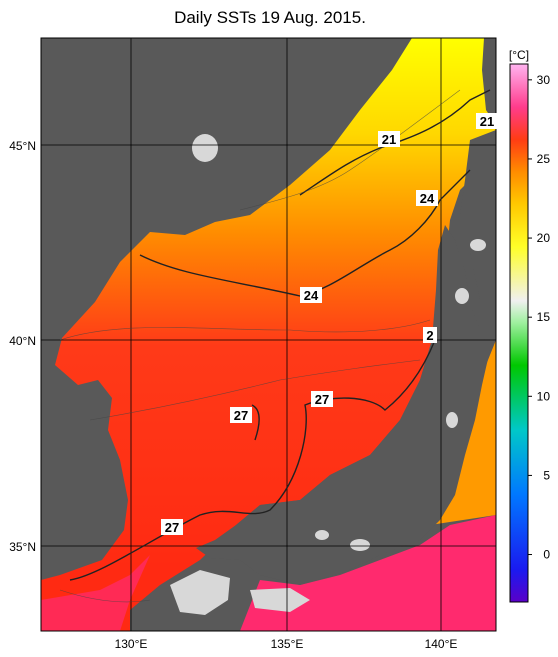  What do you see at coordinates (441, 644) in the screenshot?
I see `lon-label-140: 140°E` at bounding box center [441, 644].